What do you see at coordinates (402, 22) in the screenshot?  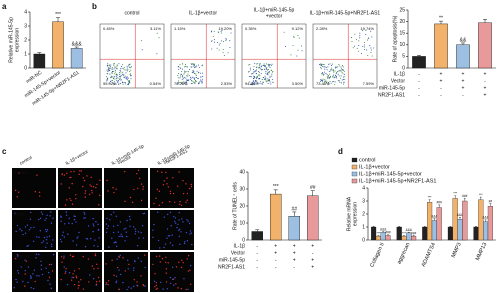 I see `y-tick-label: 20` at bounding box center [402, 22].